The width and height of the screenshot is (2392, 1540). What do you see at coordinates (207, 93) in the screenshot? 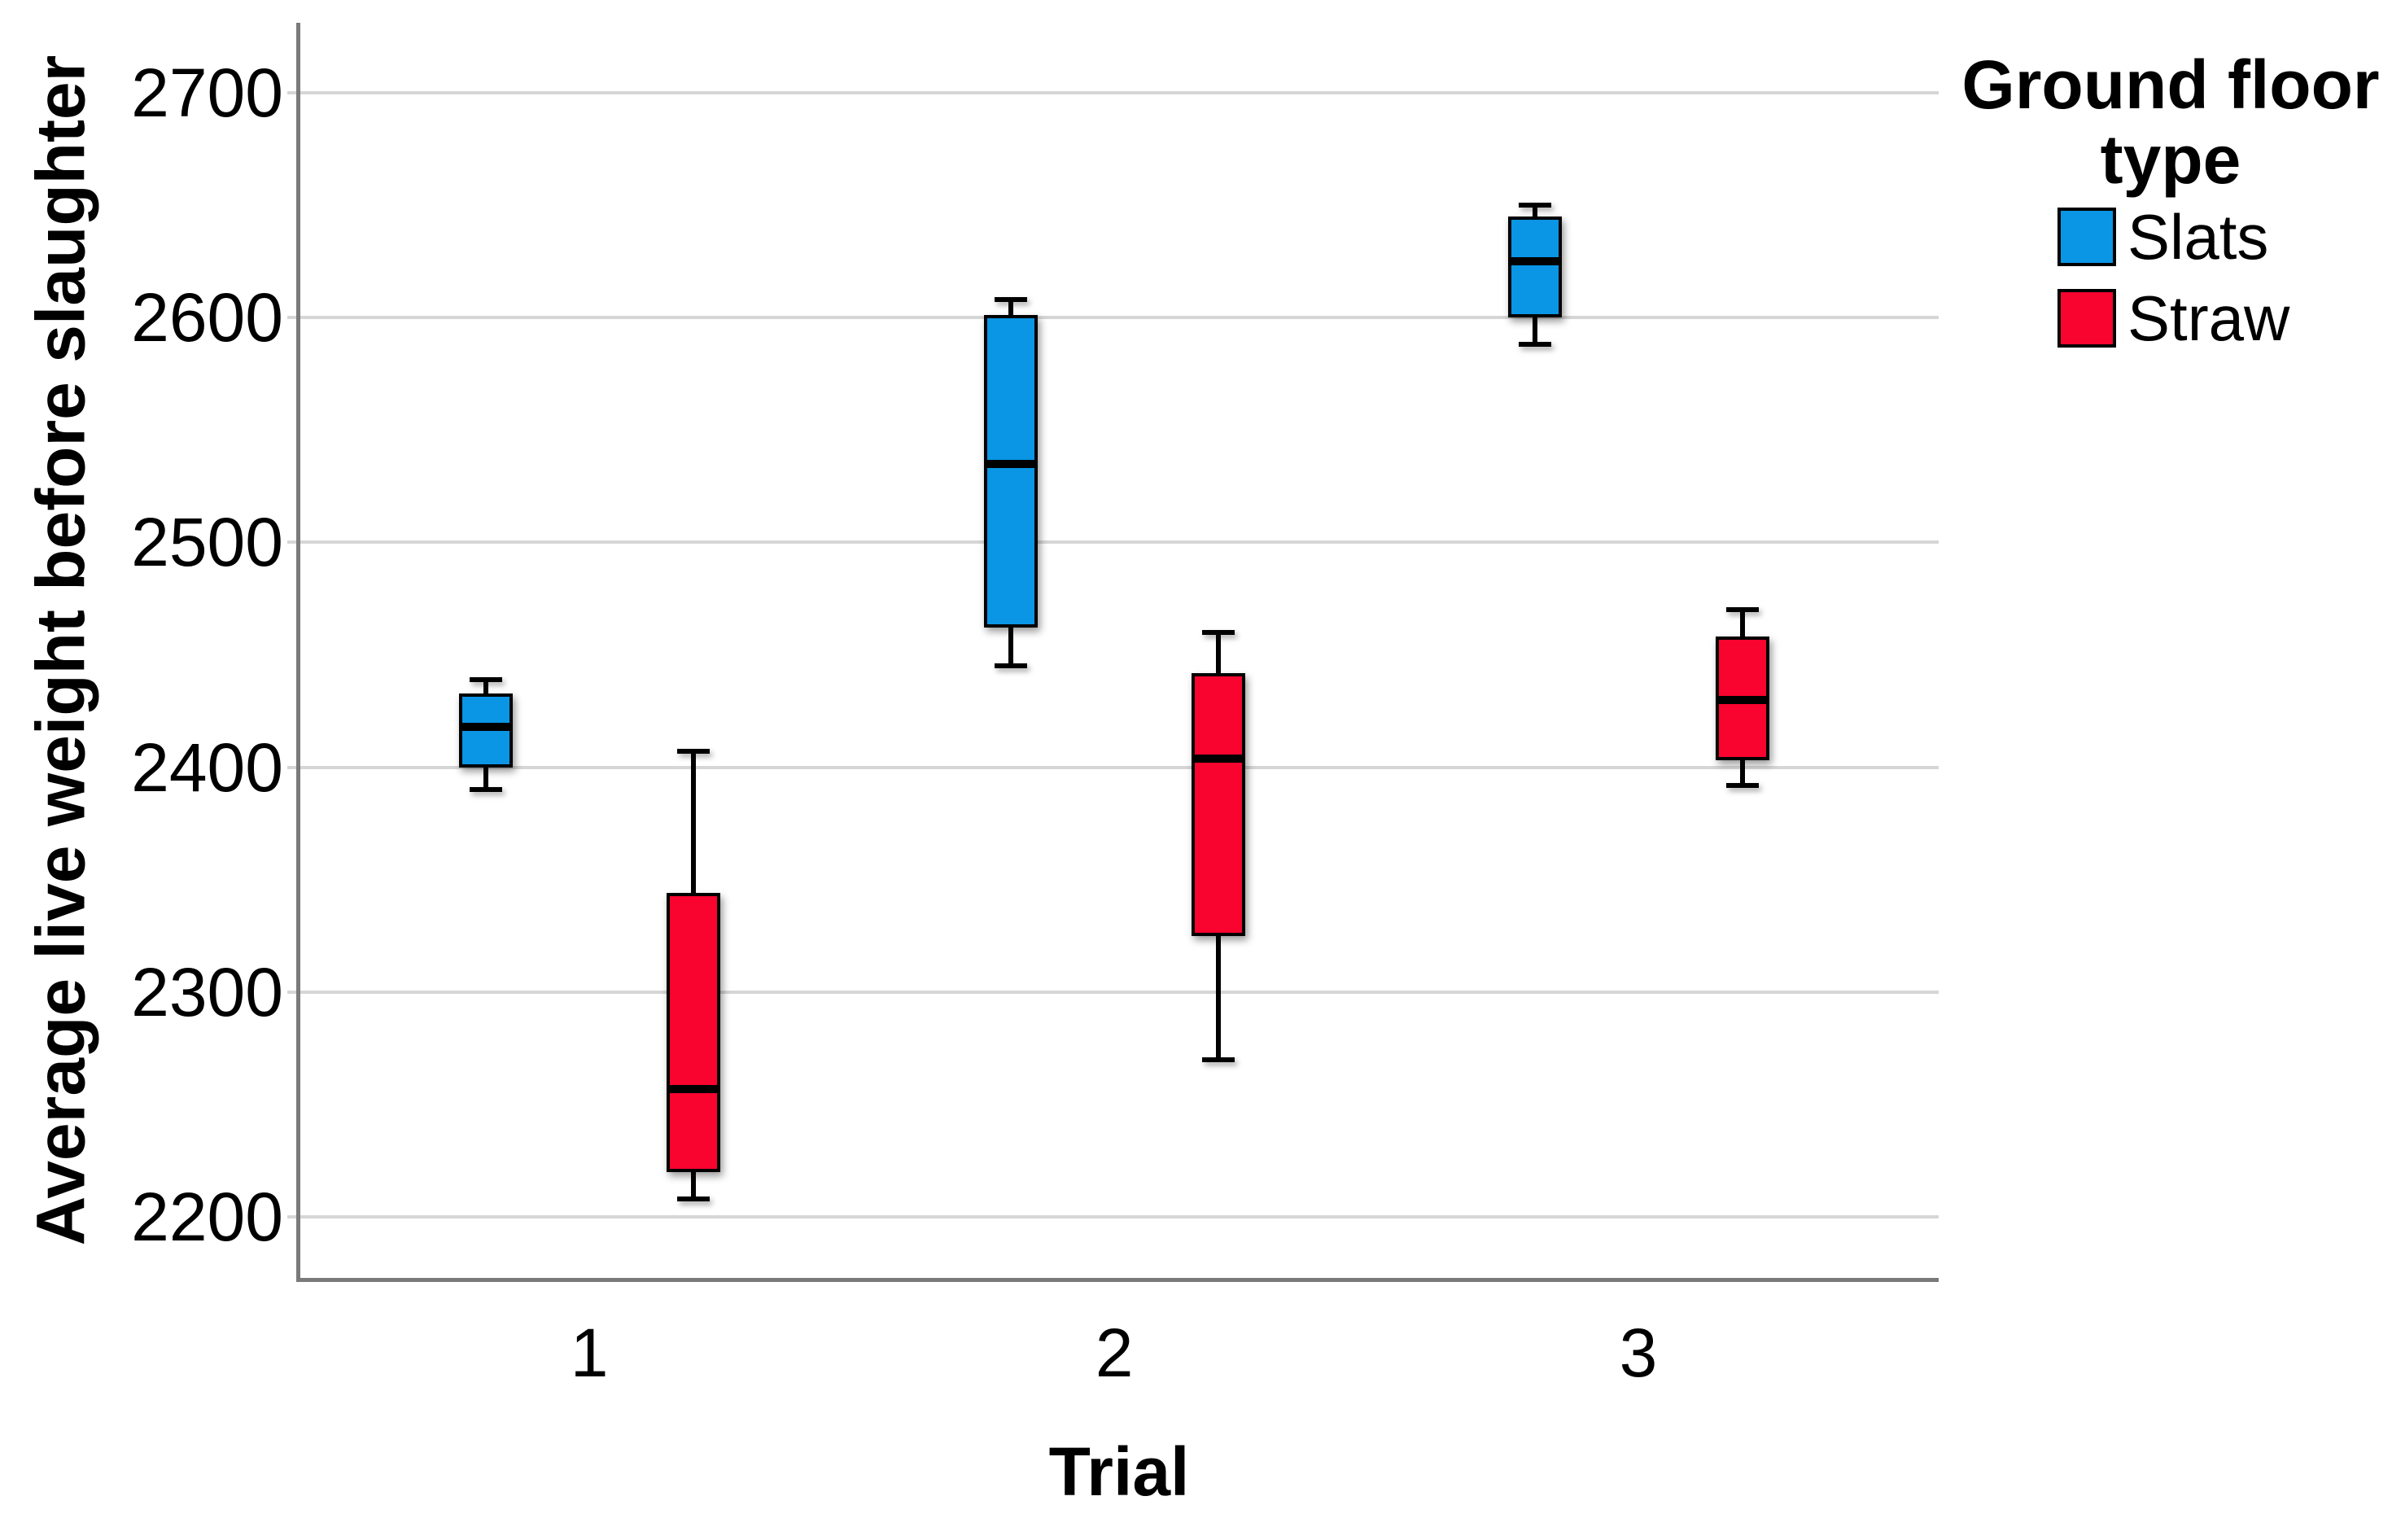
I see `y-tick-label: 2700` at bounding box center [207, 93].